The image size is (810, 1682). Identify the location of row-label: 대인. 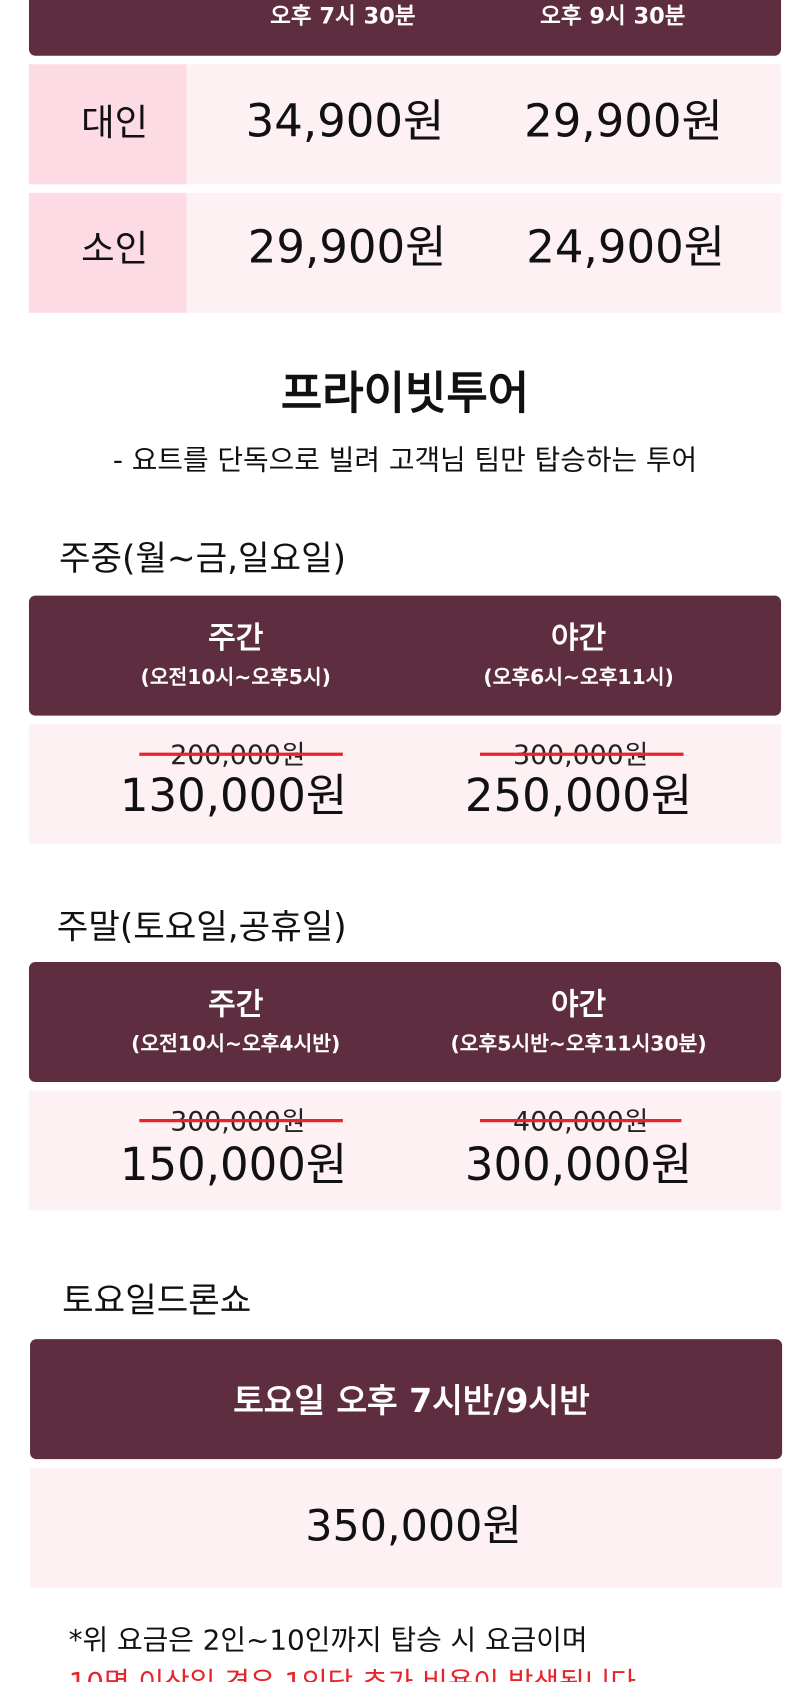
(114, 122).